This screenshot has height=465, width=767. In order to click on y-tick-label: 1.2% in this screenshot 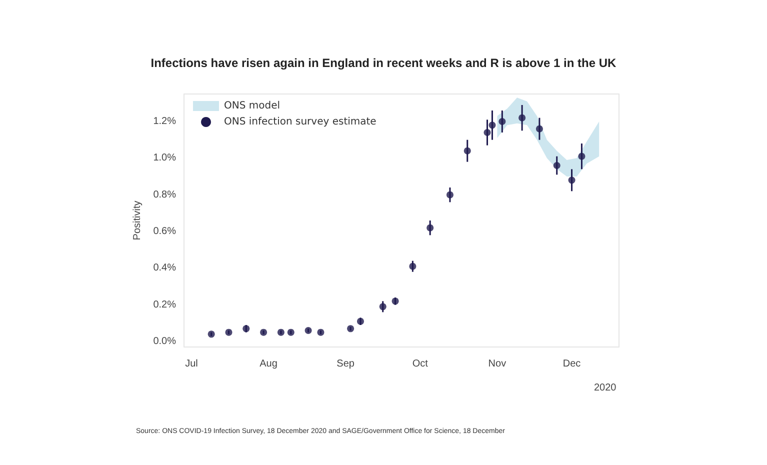, I will do `click(164, 121)`.